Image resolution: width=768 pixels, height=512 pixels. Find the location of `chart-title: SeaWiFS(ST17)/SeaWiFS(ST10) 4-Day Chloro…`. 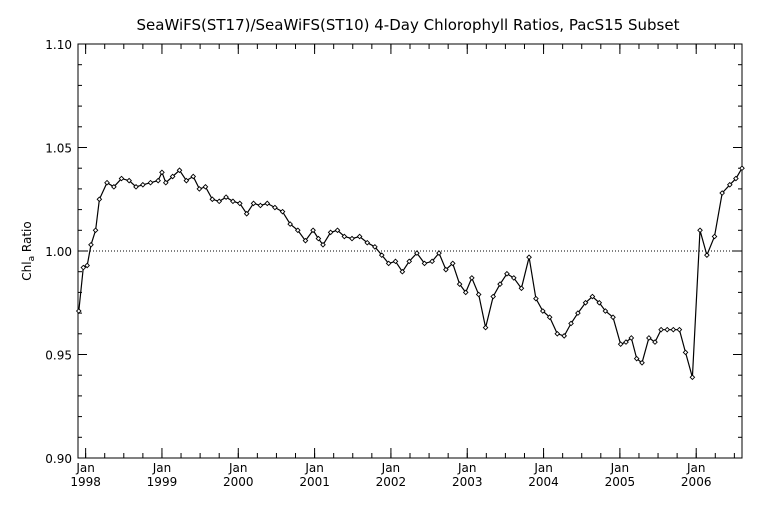

chart-title: SeaWiFS(ST17)/SeaWiFS(ST10) 4-Day Chloro… is located at coordinates (408, 25).